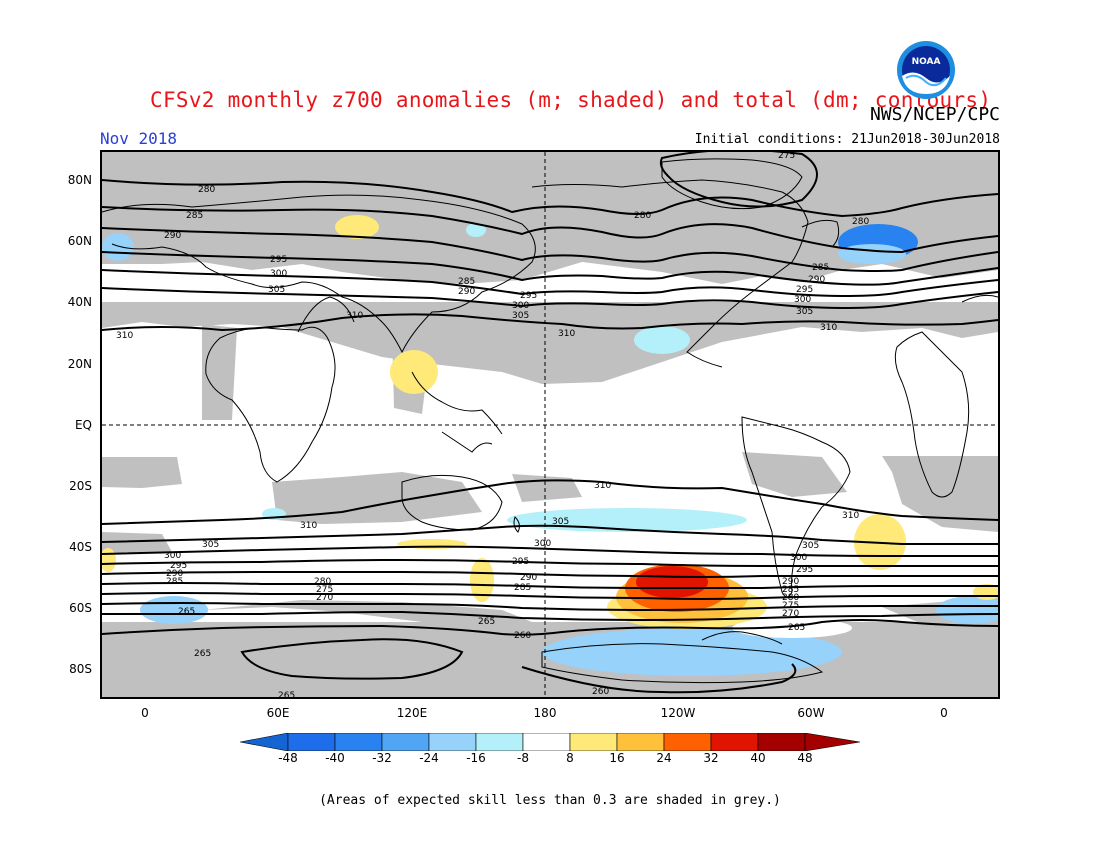 The image size is (1100, 850). I want to click on noaa-logo: NOAA, so click(926, 70).